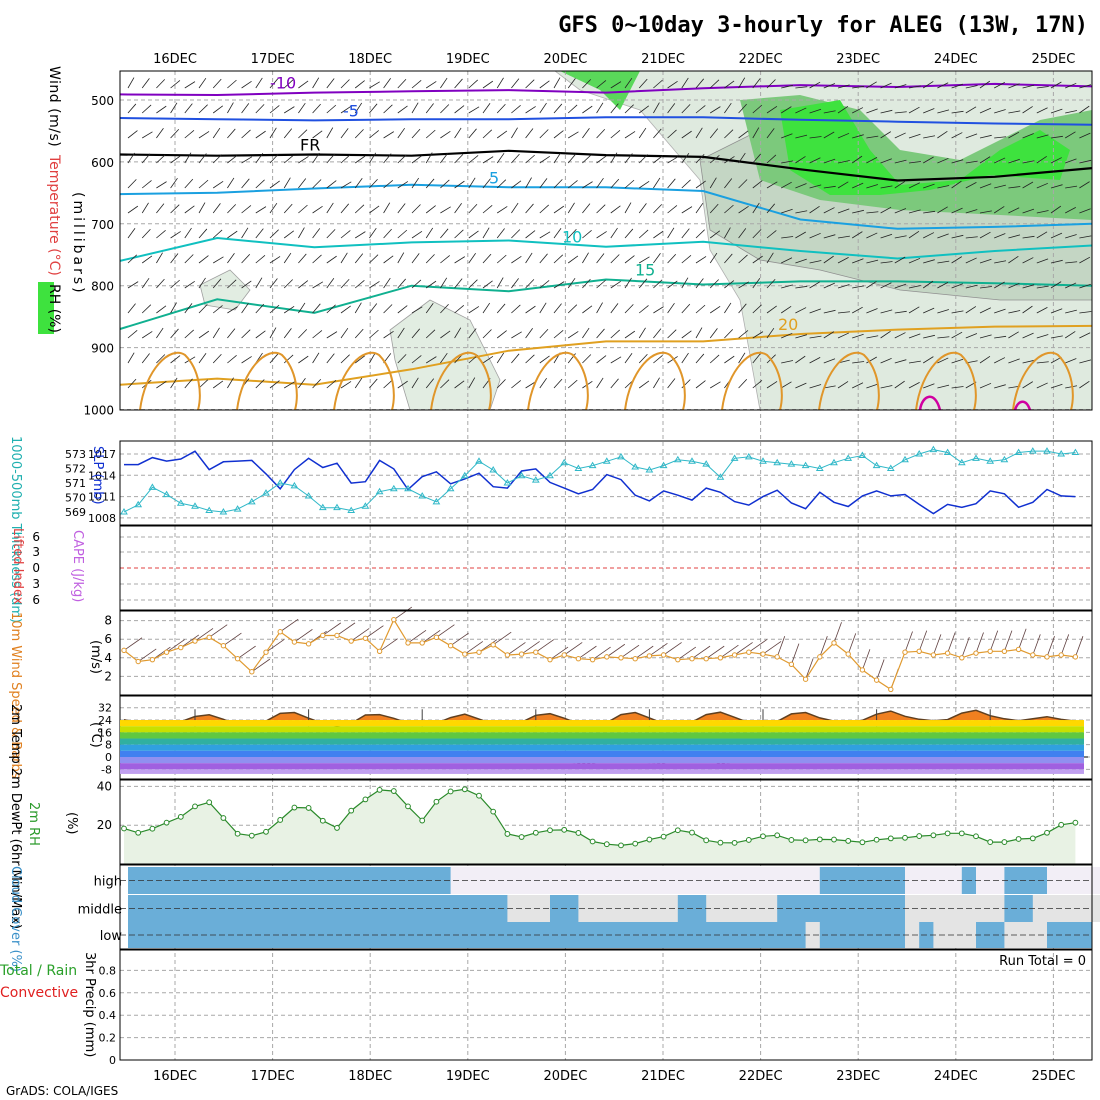  Describe the element at coordinates (89, 1004) in the screenshot. I see `precip-axis-label: 3hr Precip (mm)` at that location.